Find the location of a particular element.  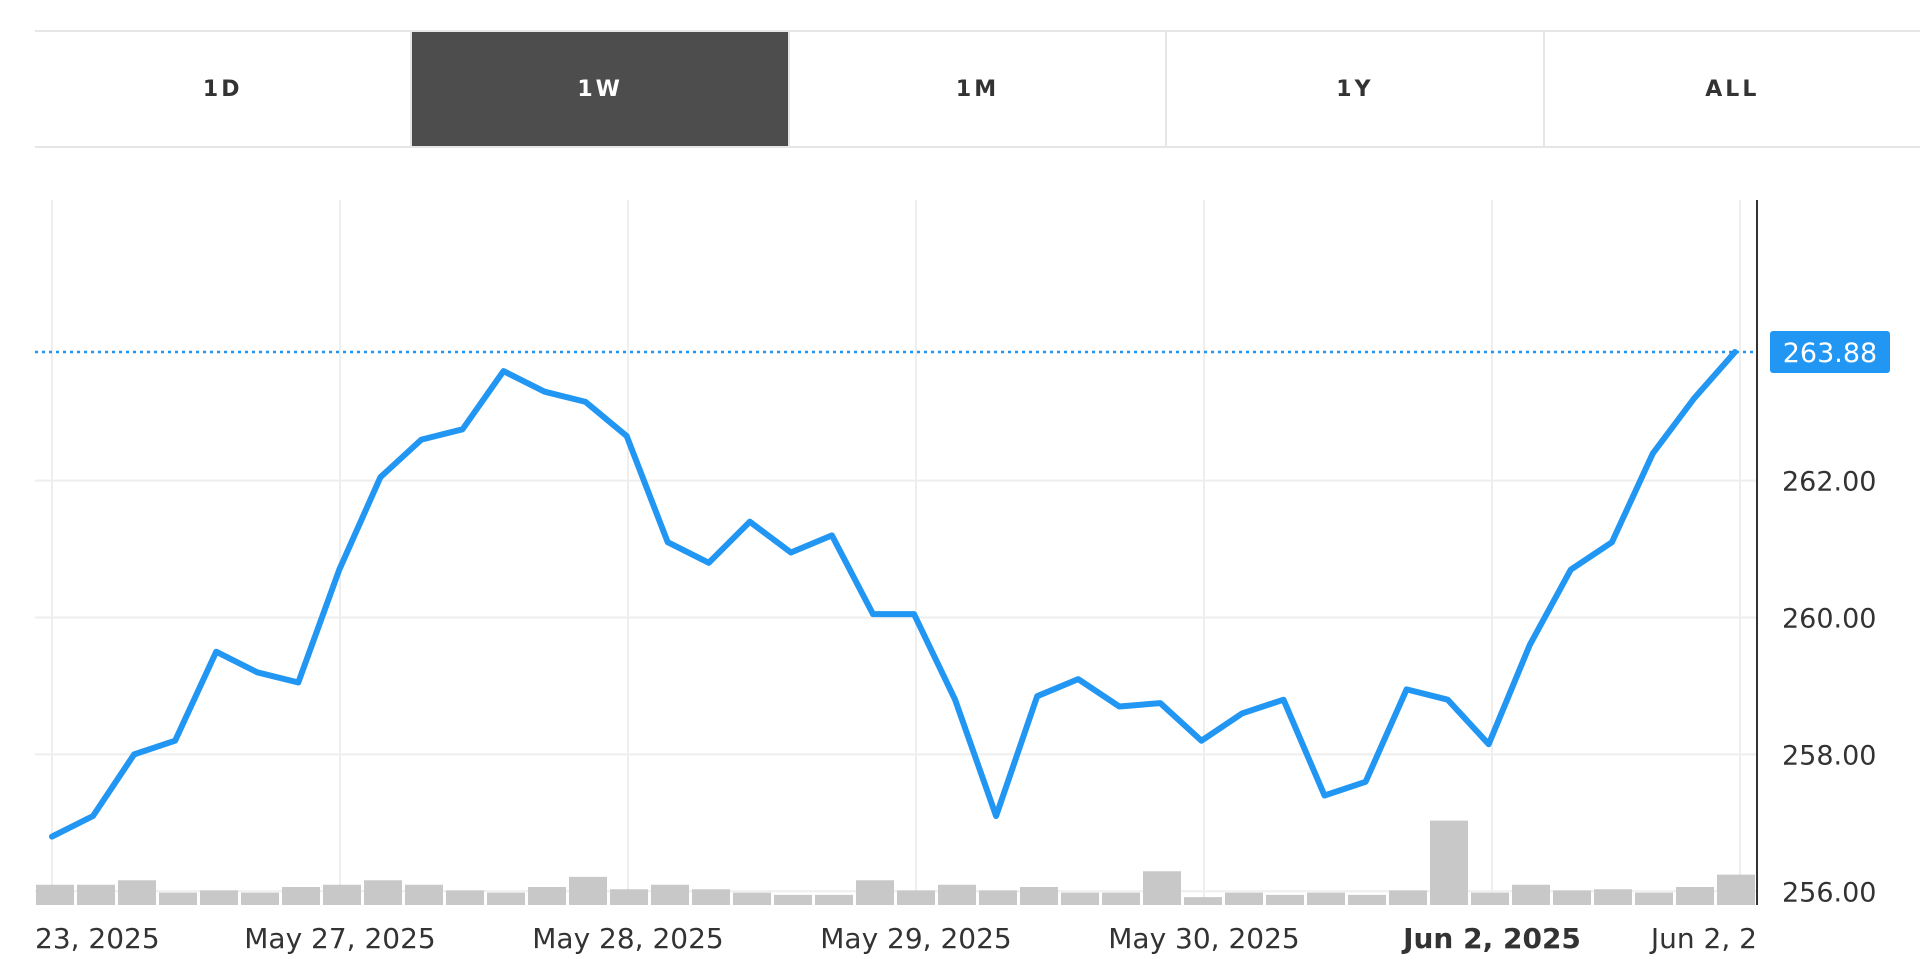

current-price-label: 263.88 is located at coordinates (1830, 353).